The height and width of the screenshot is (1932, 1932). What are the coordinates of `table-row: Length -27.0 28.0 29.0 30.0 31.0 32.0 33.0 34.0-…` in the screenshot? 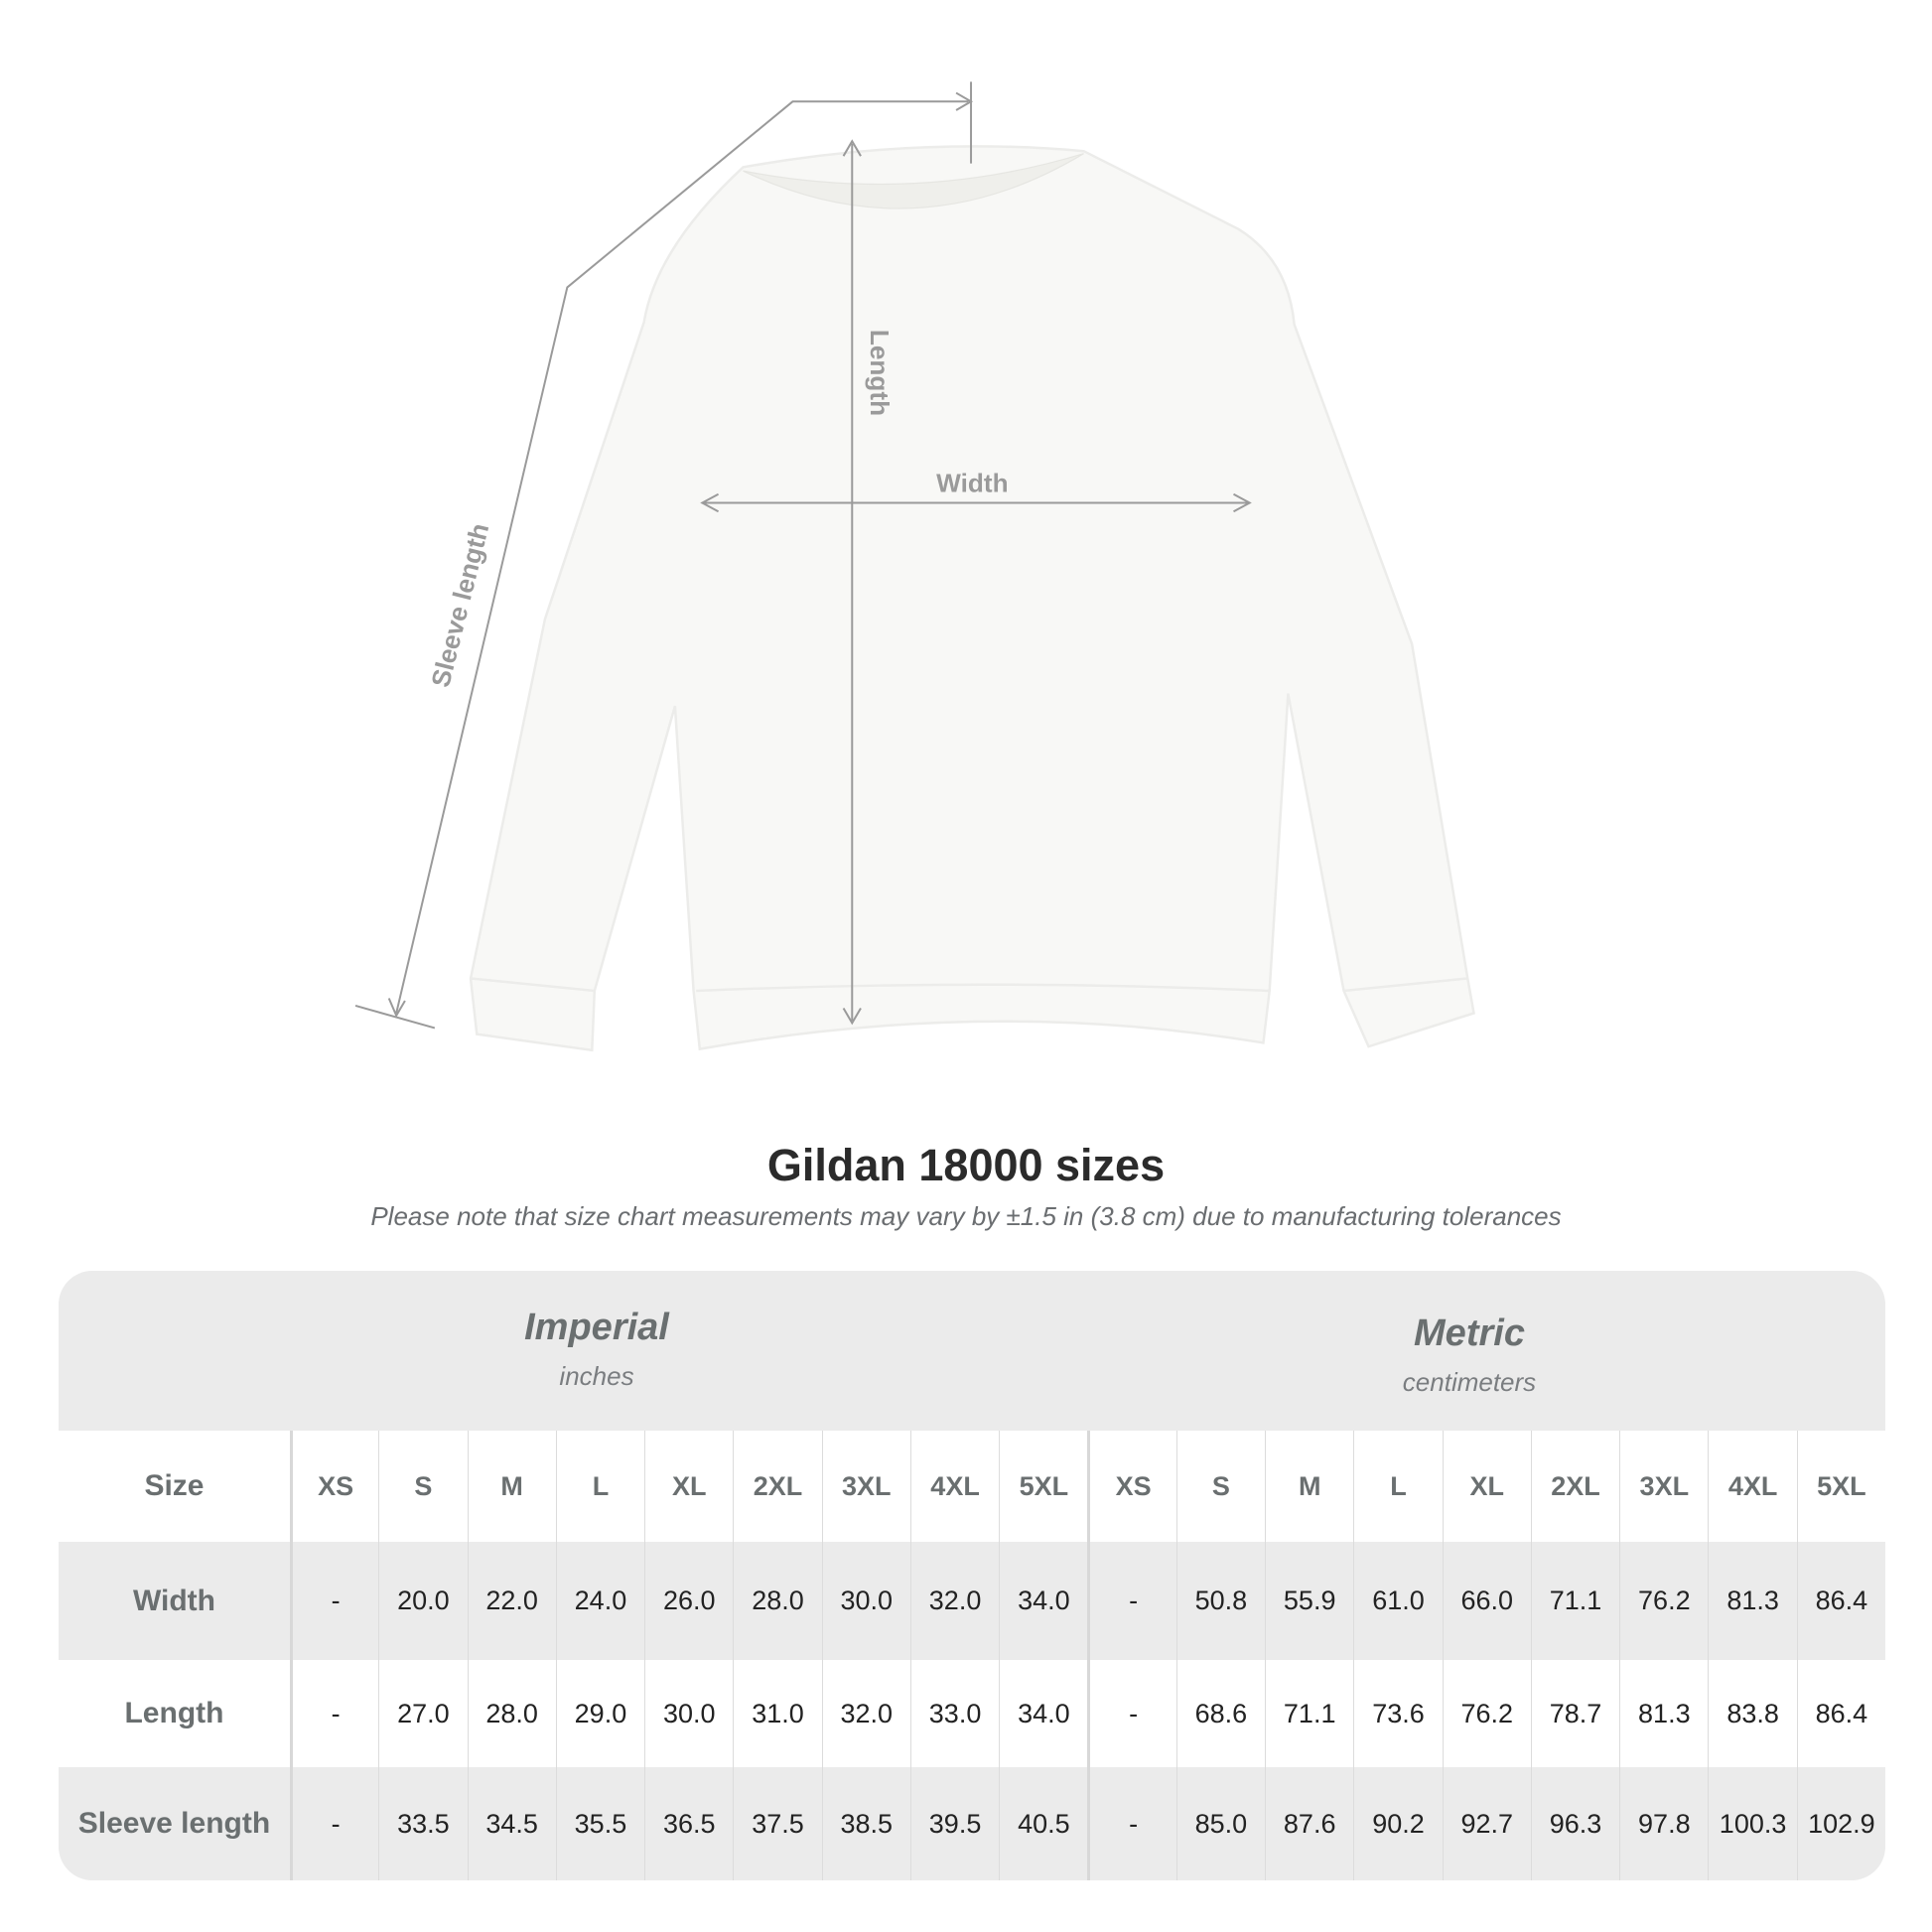 It's located at (972, 1714).